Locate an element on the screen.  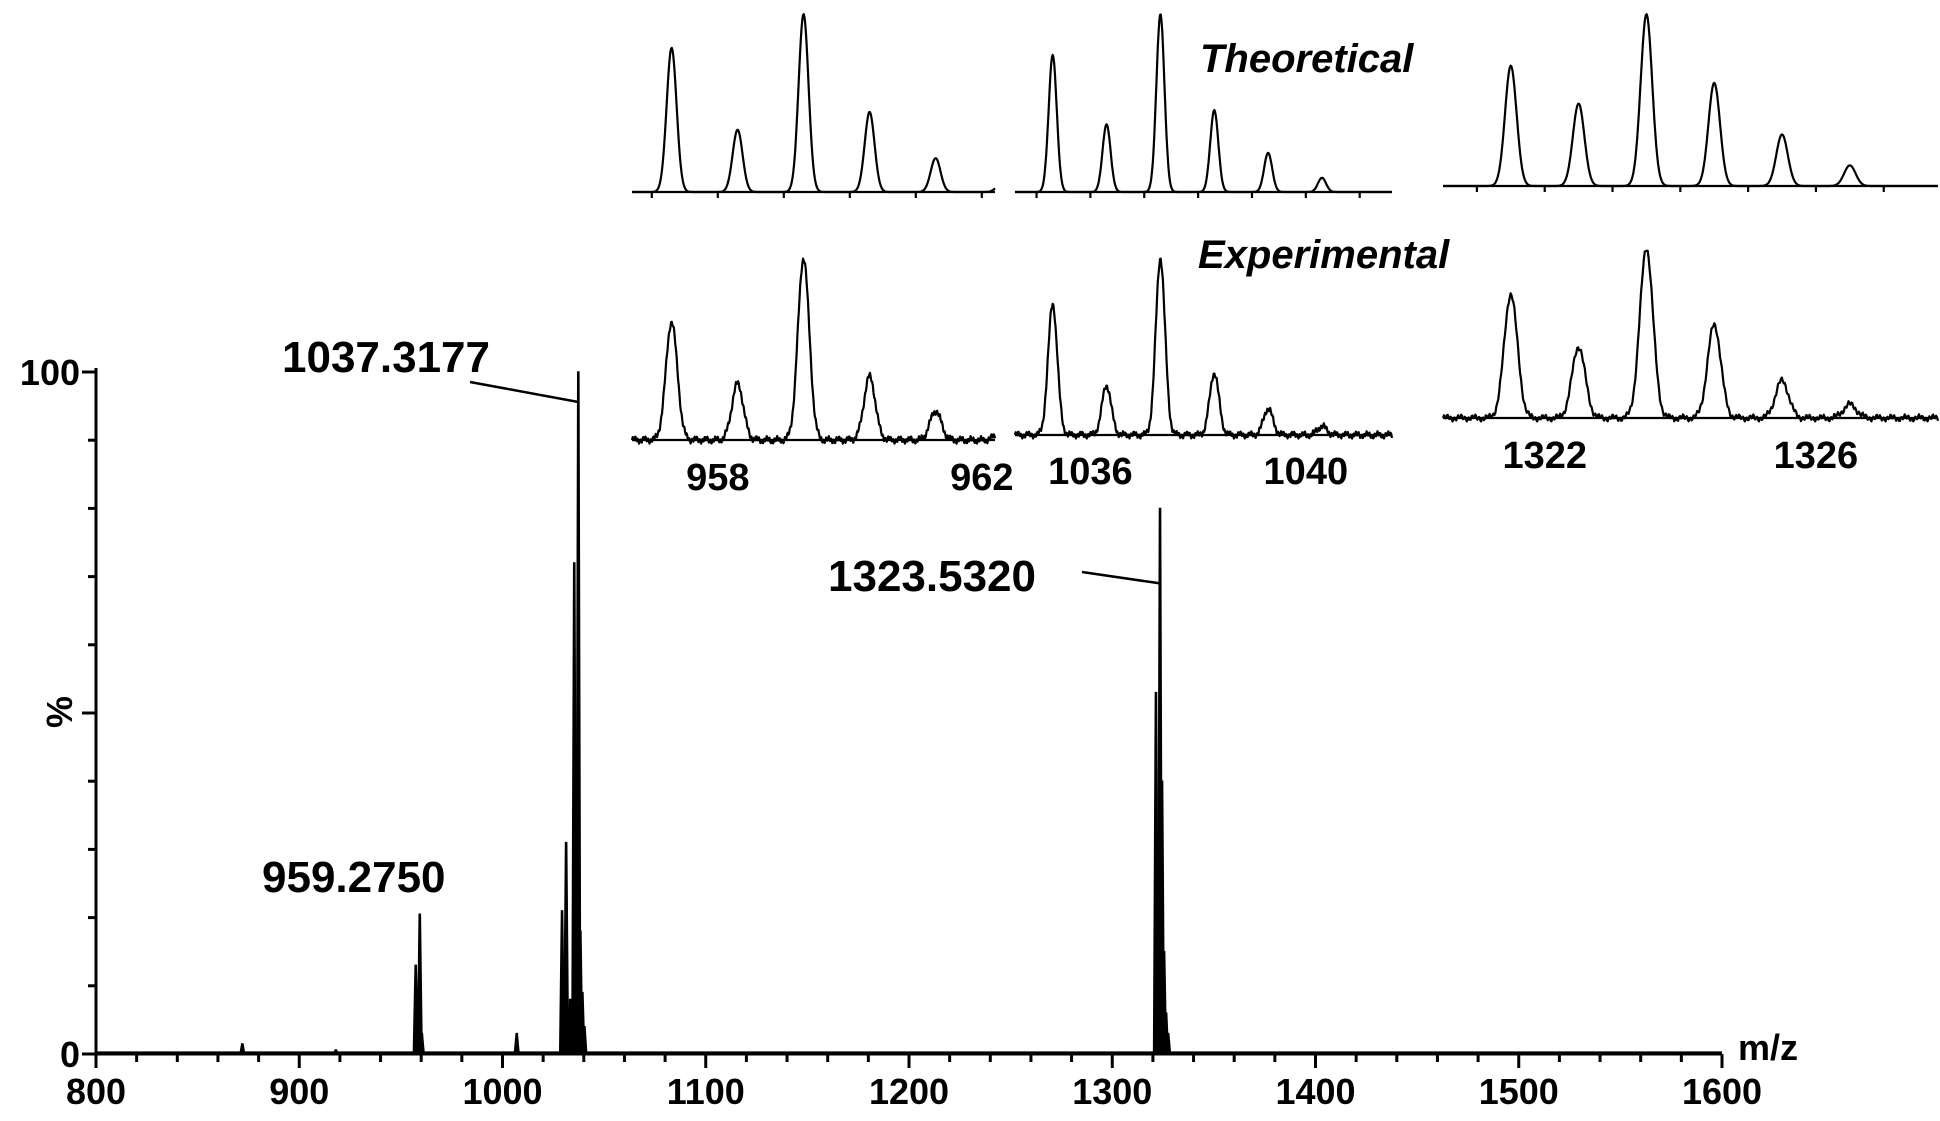
x-tick-label: 1100 is located at coordinates (706, 1091).